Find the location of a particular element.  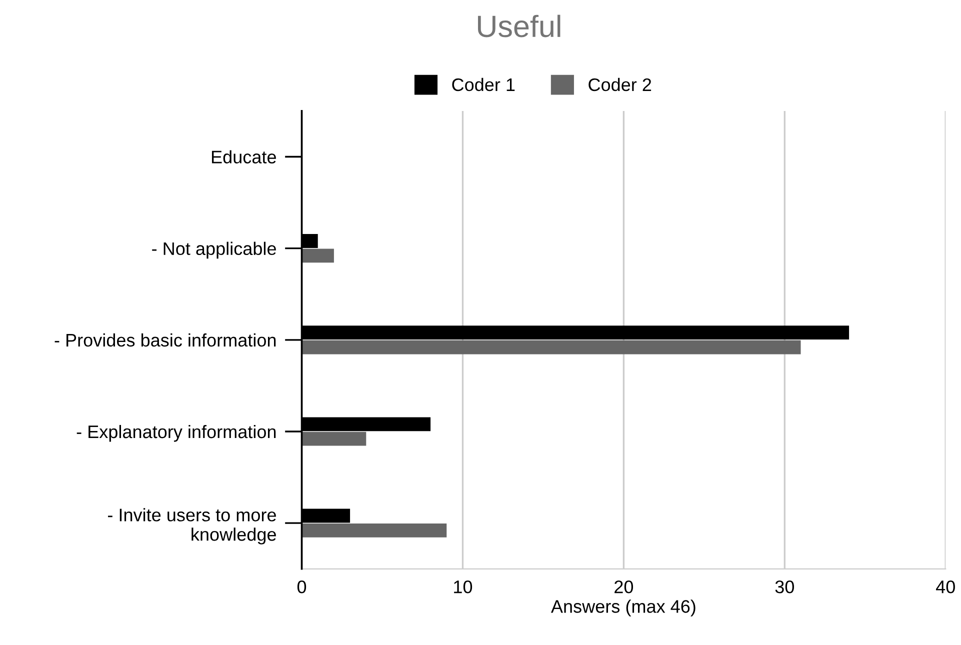

x-tick-label: 10 is located at coordinates (463, 587).